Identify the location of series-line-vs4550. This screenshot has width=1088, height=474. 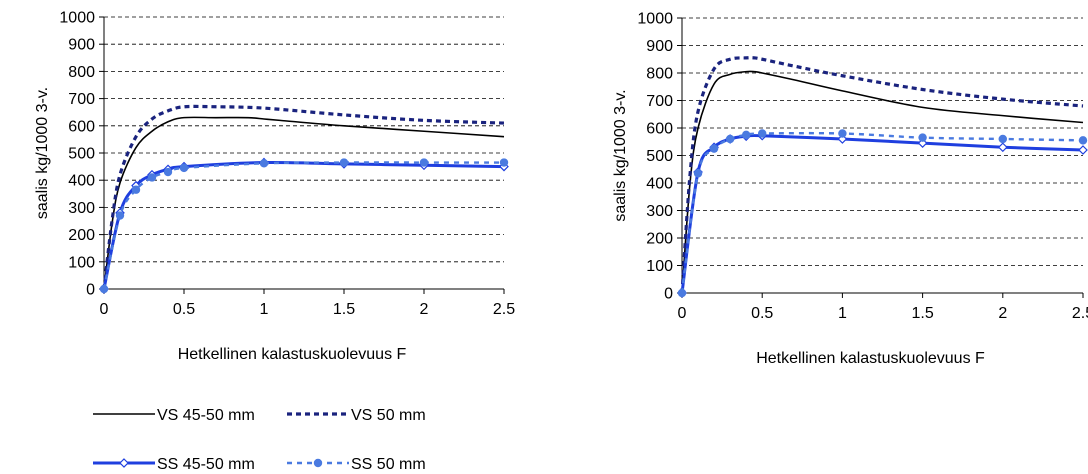
(304, 203).